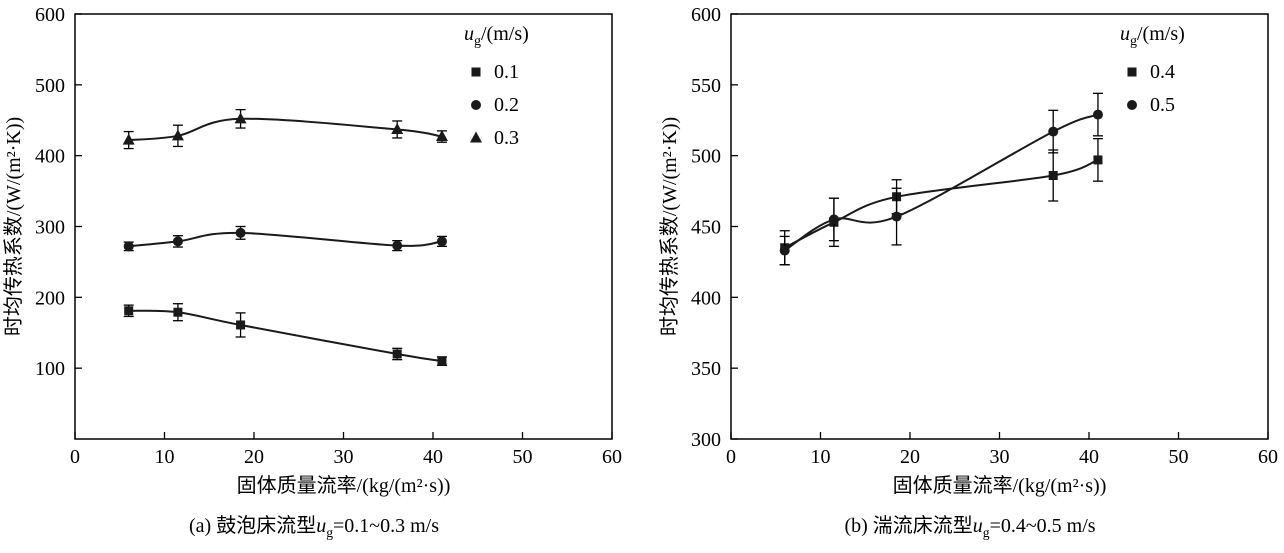 The image size is (1284, 553). What do you see at coordinates (253, 526) in the screenshot?
I see `caption-text: (a) 鼓泡床流型` at bounding box center [253, 526].